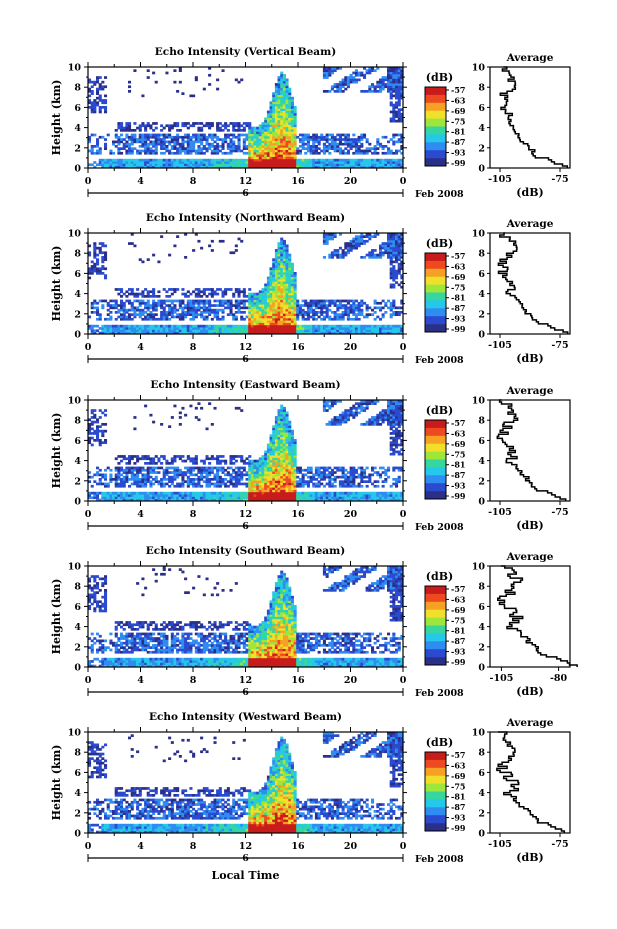  What do you see at coordinates (56, 118) in the screenshot?
I see `y-axis-label: Height (km)` at bounding box center [56, 118].